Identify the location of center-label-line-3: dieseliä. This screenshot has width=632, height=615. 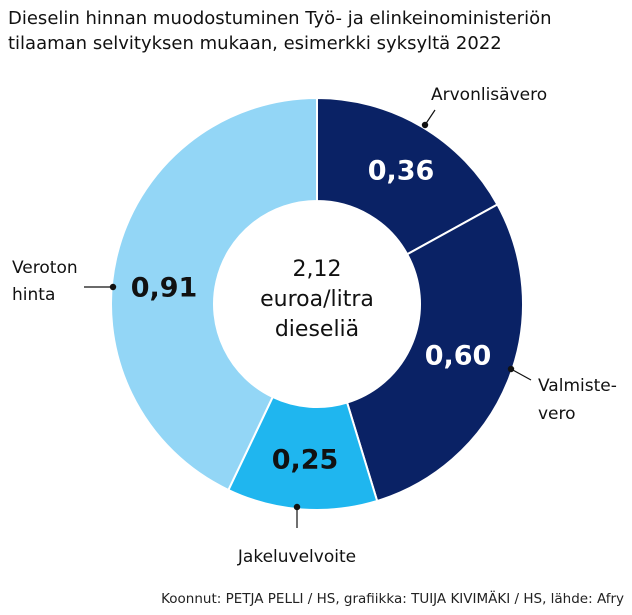
(317, 329).